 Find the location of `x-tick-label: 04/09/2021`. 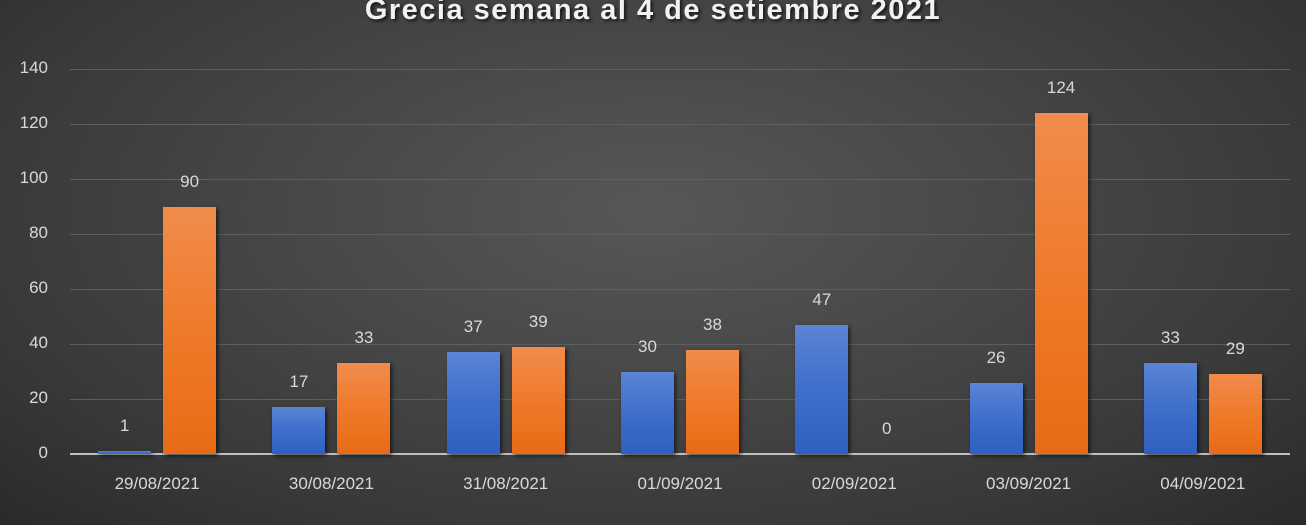

x-tick-label: 04/09/2021 is located at coordinates (1203, 483).